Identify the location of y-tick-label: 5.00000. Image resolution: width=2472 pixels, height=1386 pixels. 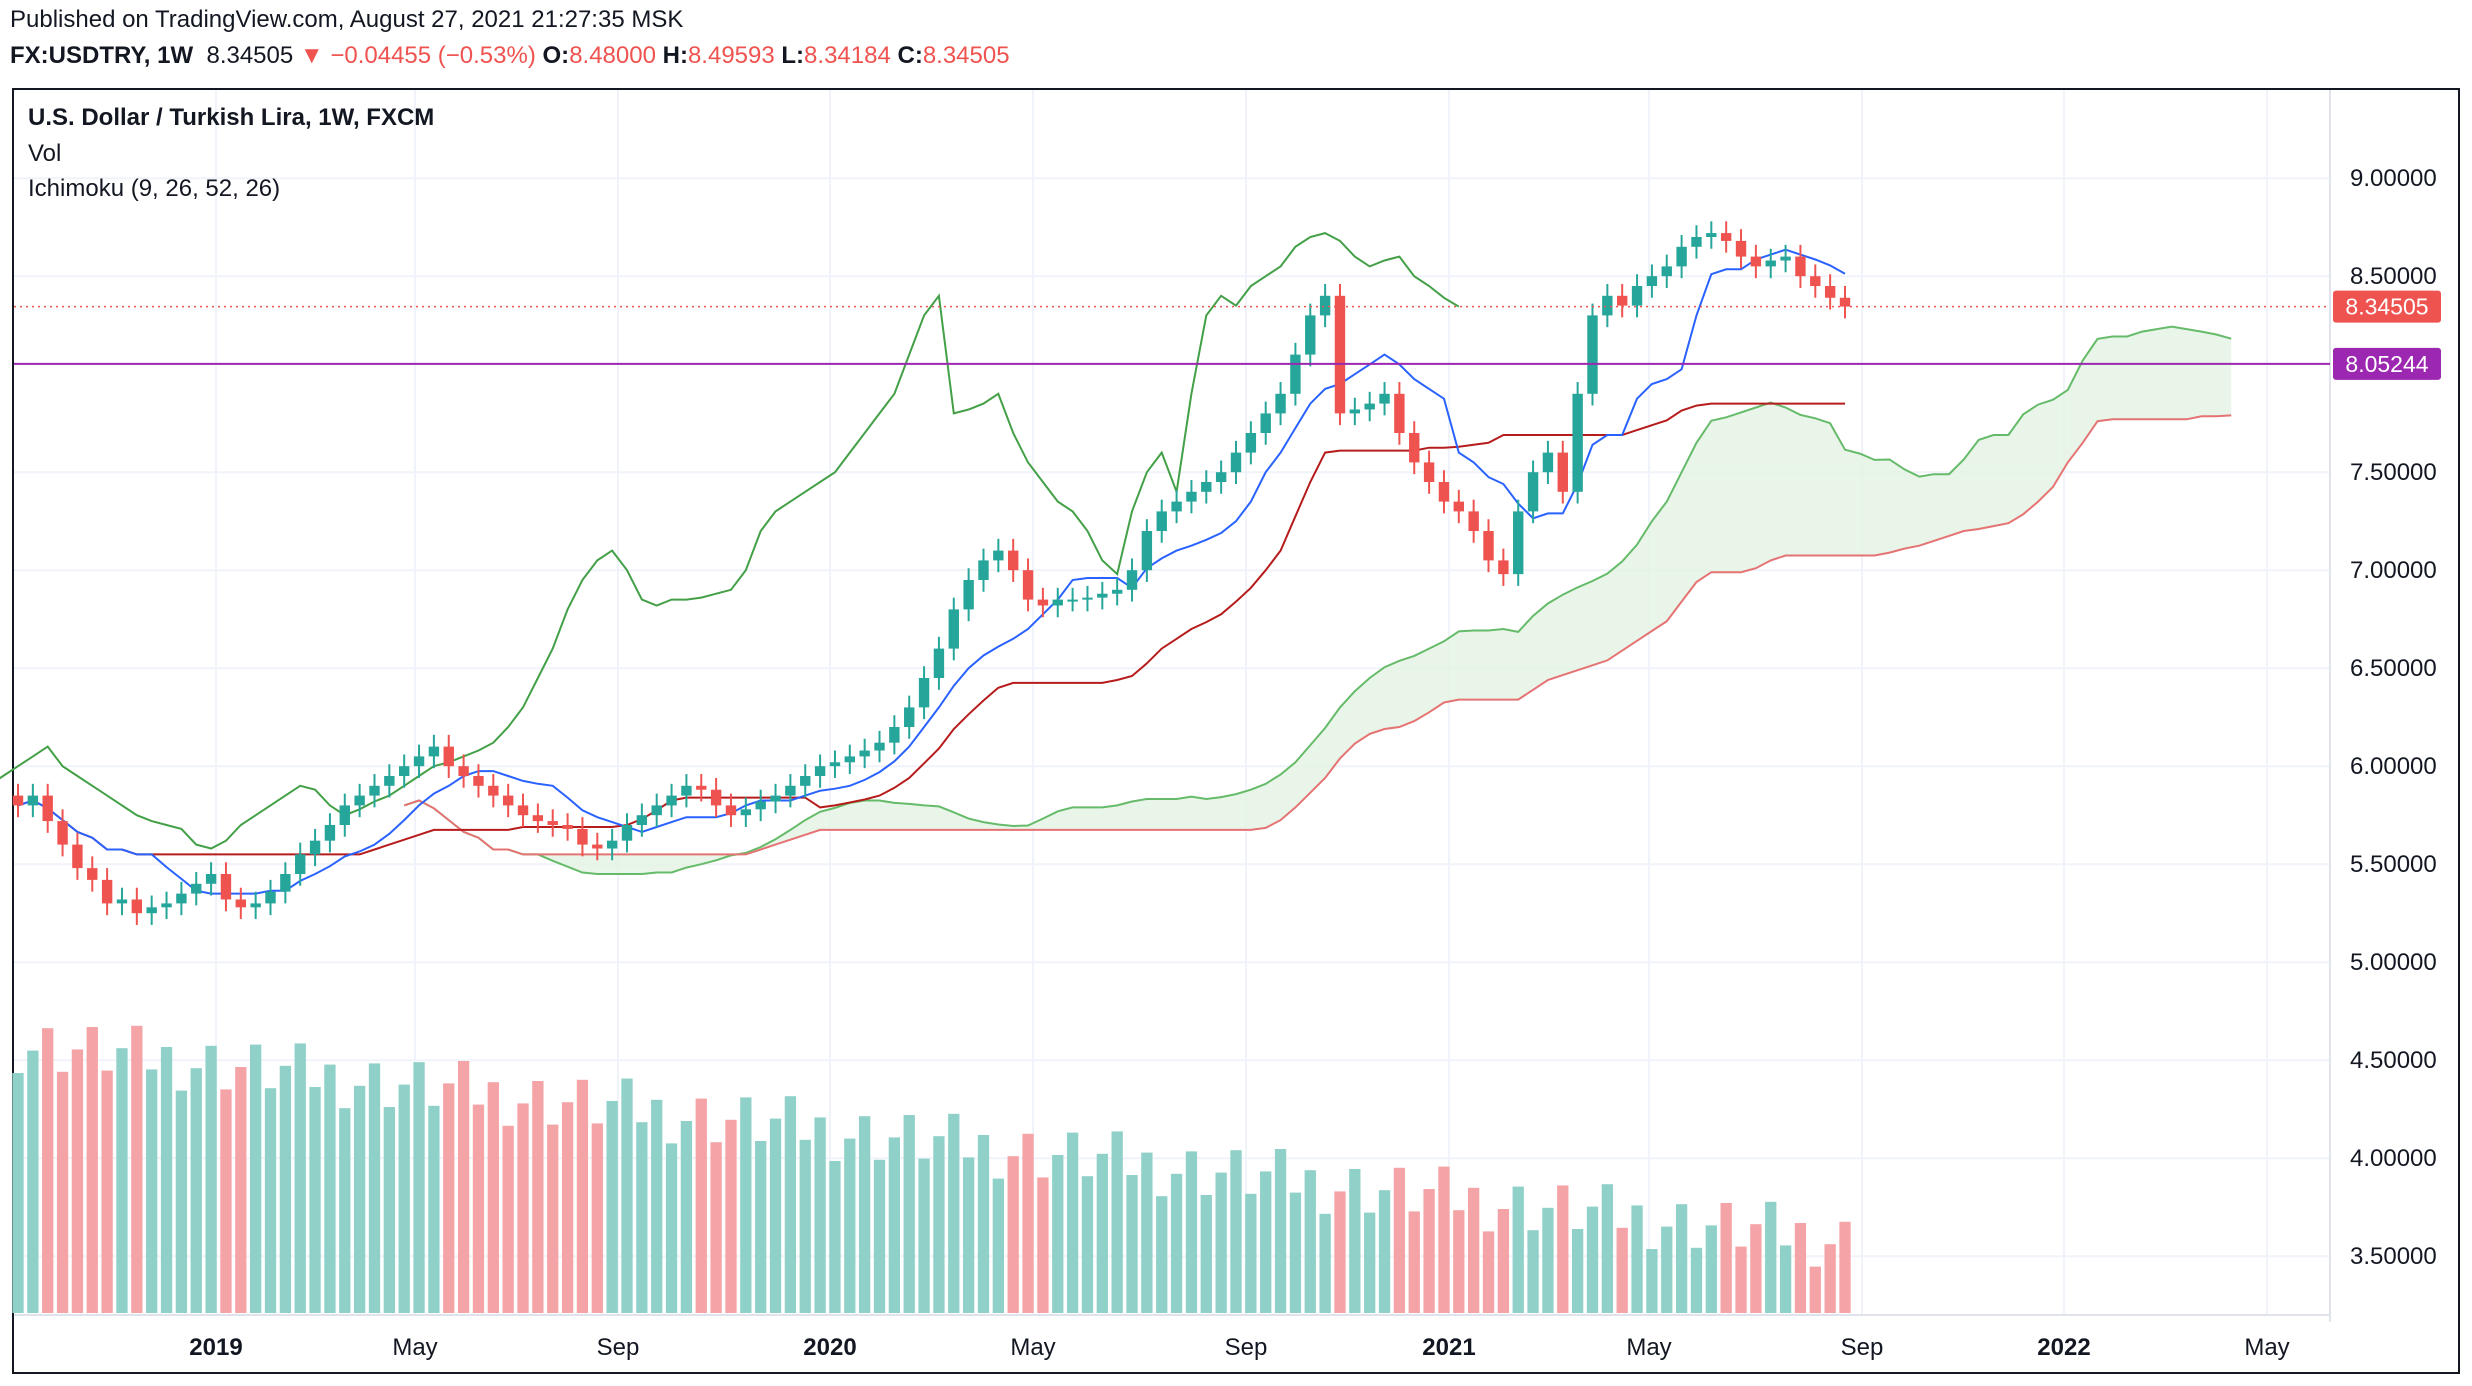
(2393, 962).